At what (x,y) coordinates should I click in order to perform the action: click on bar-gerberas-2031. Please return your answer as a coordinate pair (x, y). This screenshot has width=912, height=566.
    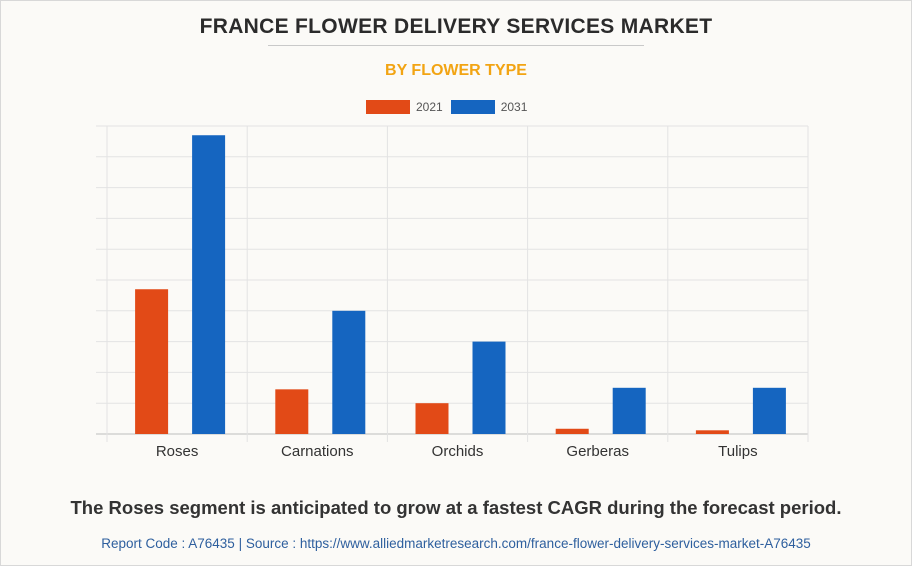
    Looking at the image, I should click on (629, 410).